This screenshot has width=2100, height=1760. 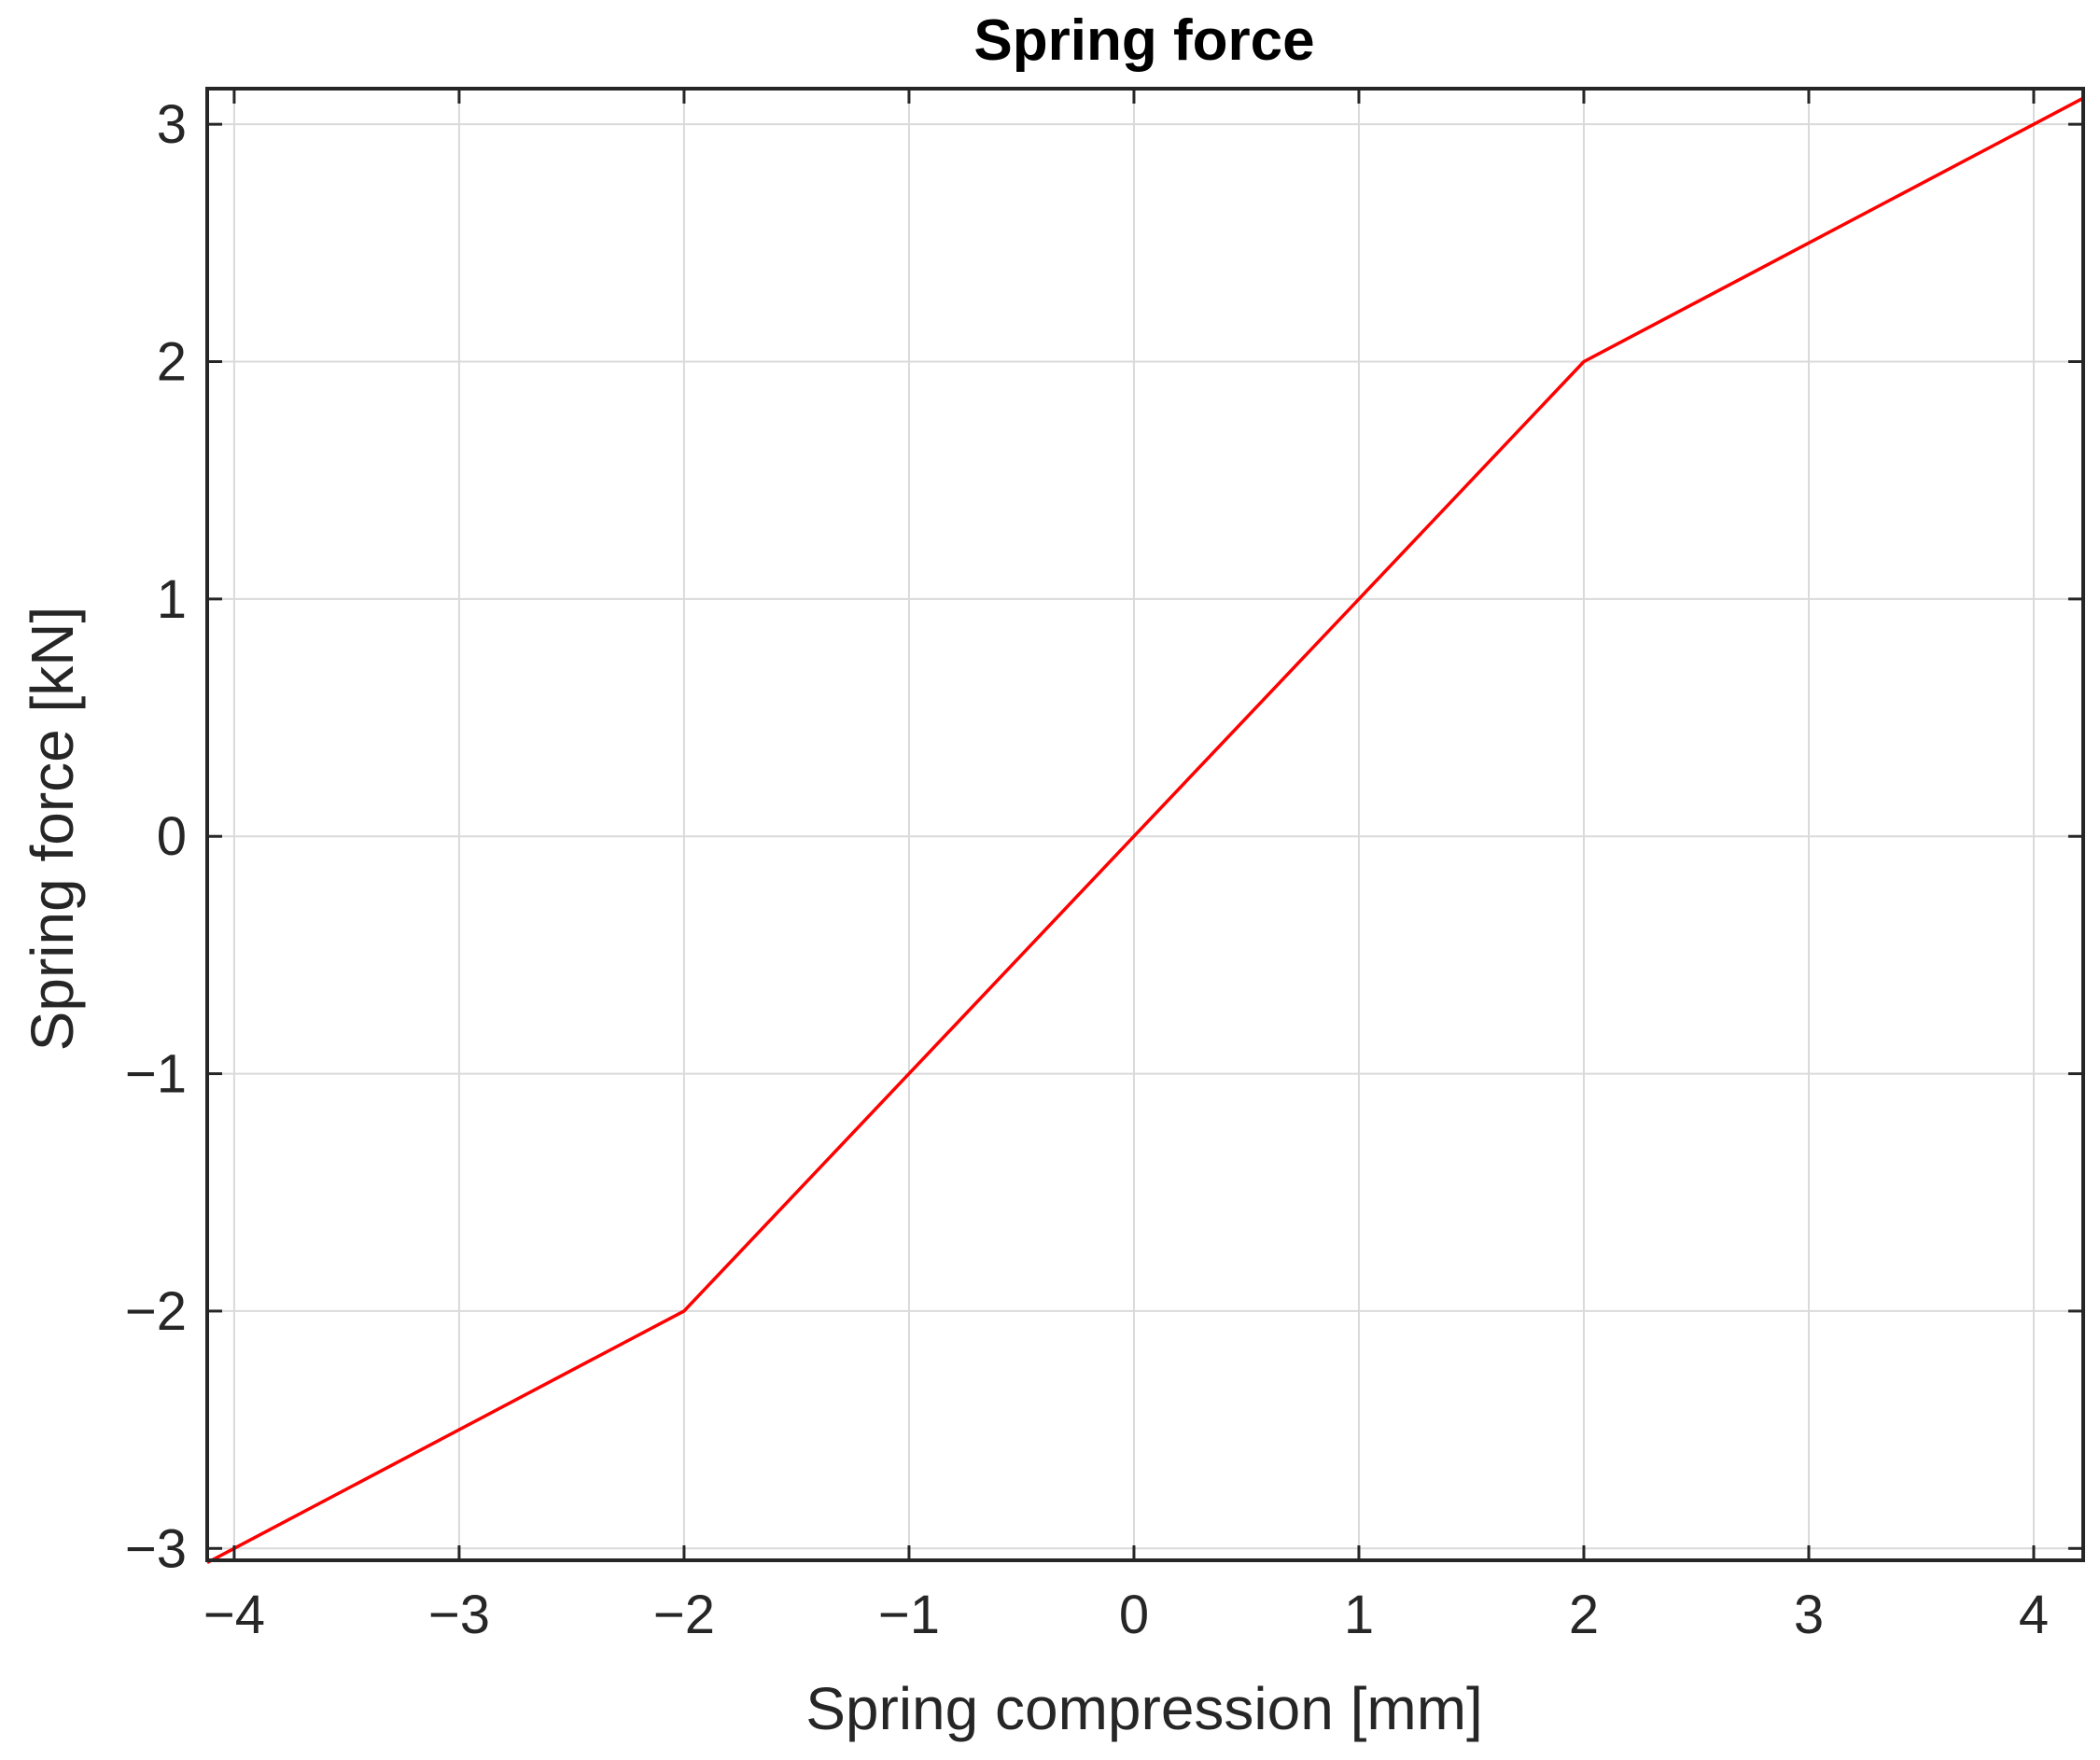 What do you see at coordinates (2034, 1615) in the screenshot?
I see `x-tick-label: 4` at bounding box center [2034, 1615].